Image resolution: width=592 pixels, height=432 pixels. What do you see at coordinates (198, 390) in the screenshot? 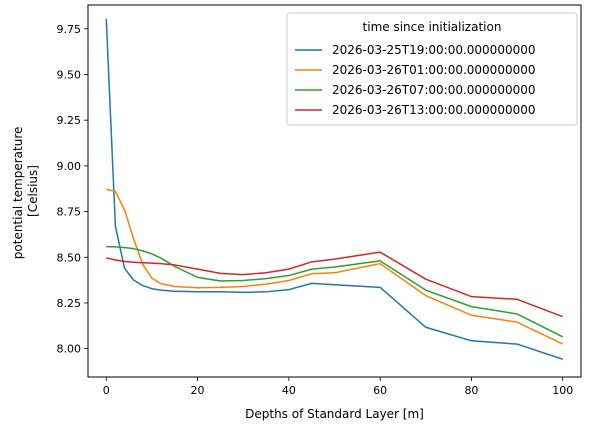
I see `x-tick-label: 20` at bounding box center [198, 390].